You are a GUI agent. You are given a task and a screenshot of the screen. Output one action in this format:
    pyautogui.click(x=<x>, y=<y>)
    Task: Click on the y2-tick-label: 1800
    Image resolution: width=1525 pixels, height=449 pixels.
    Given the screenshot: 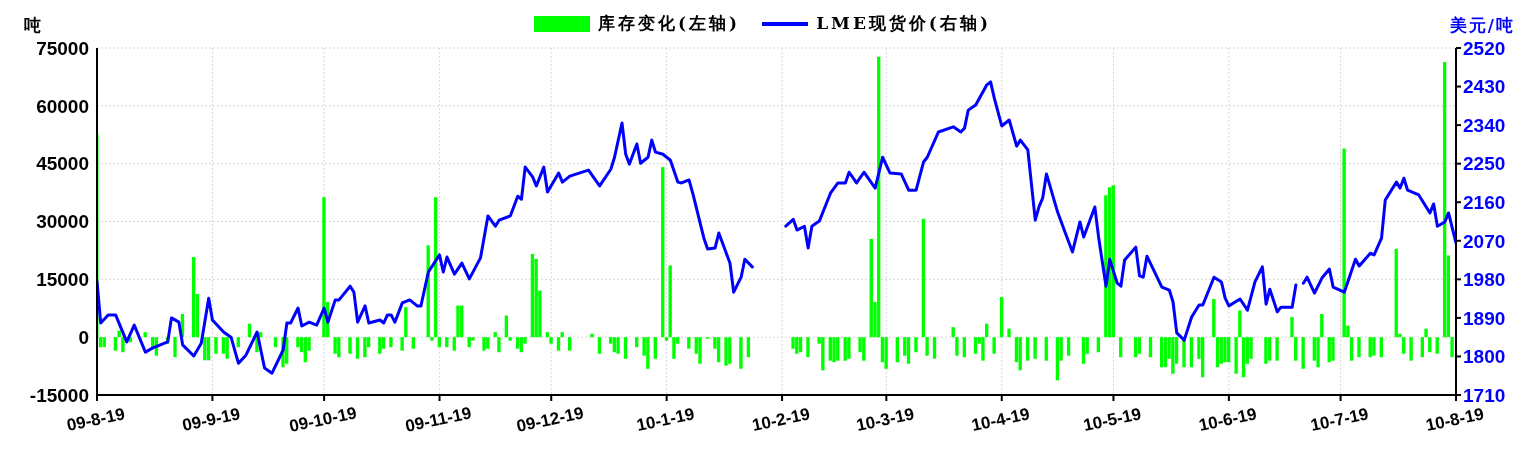 What is the action you would take?
    pyautogui.click(x=1484, y=357)
    